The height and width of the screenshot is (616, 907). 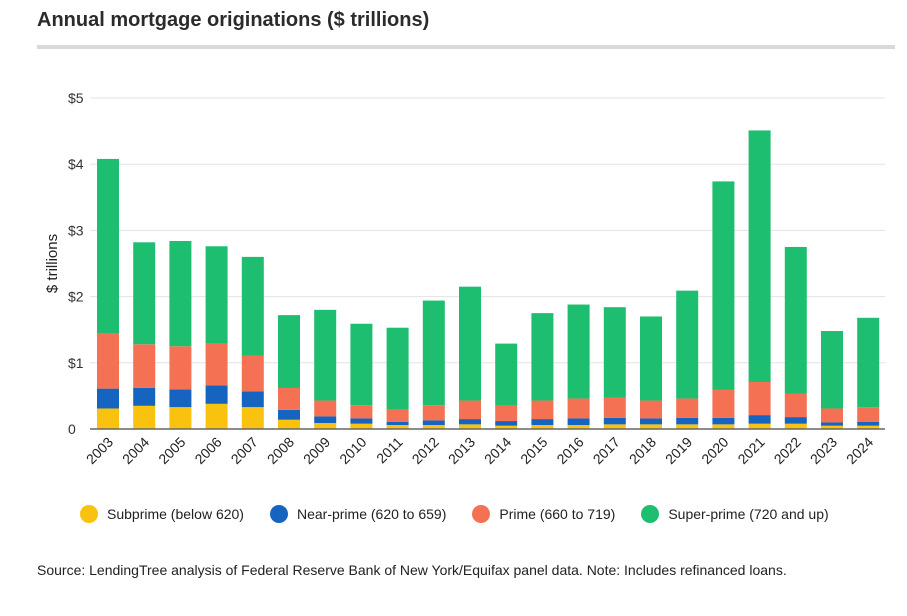 I want to click on legend-label: Near-prime (620 to 659), so click(x=371, y=514).